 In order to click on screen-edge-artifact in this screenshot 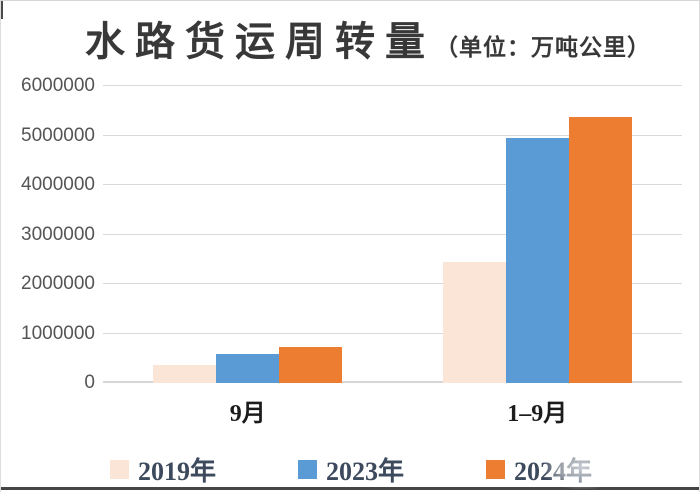, I will do `click(2, 10)`.